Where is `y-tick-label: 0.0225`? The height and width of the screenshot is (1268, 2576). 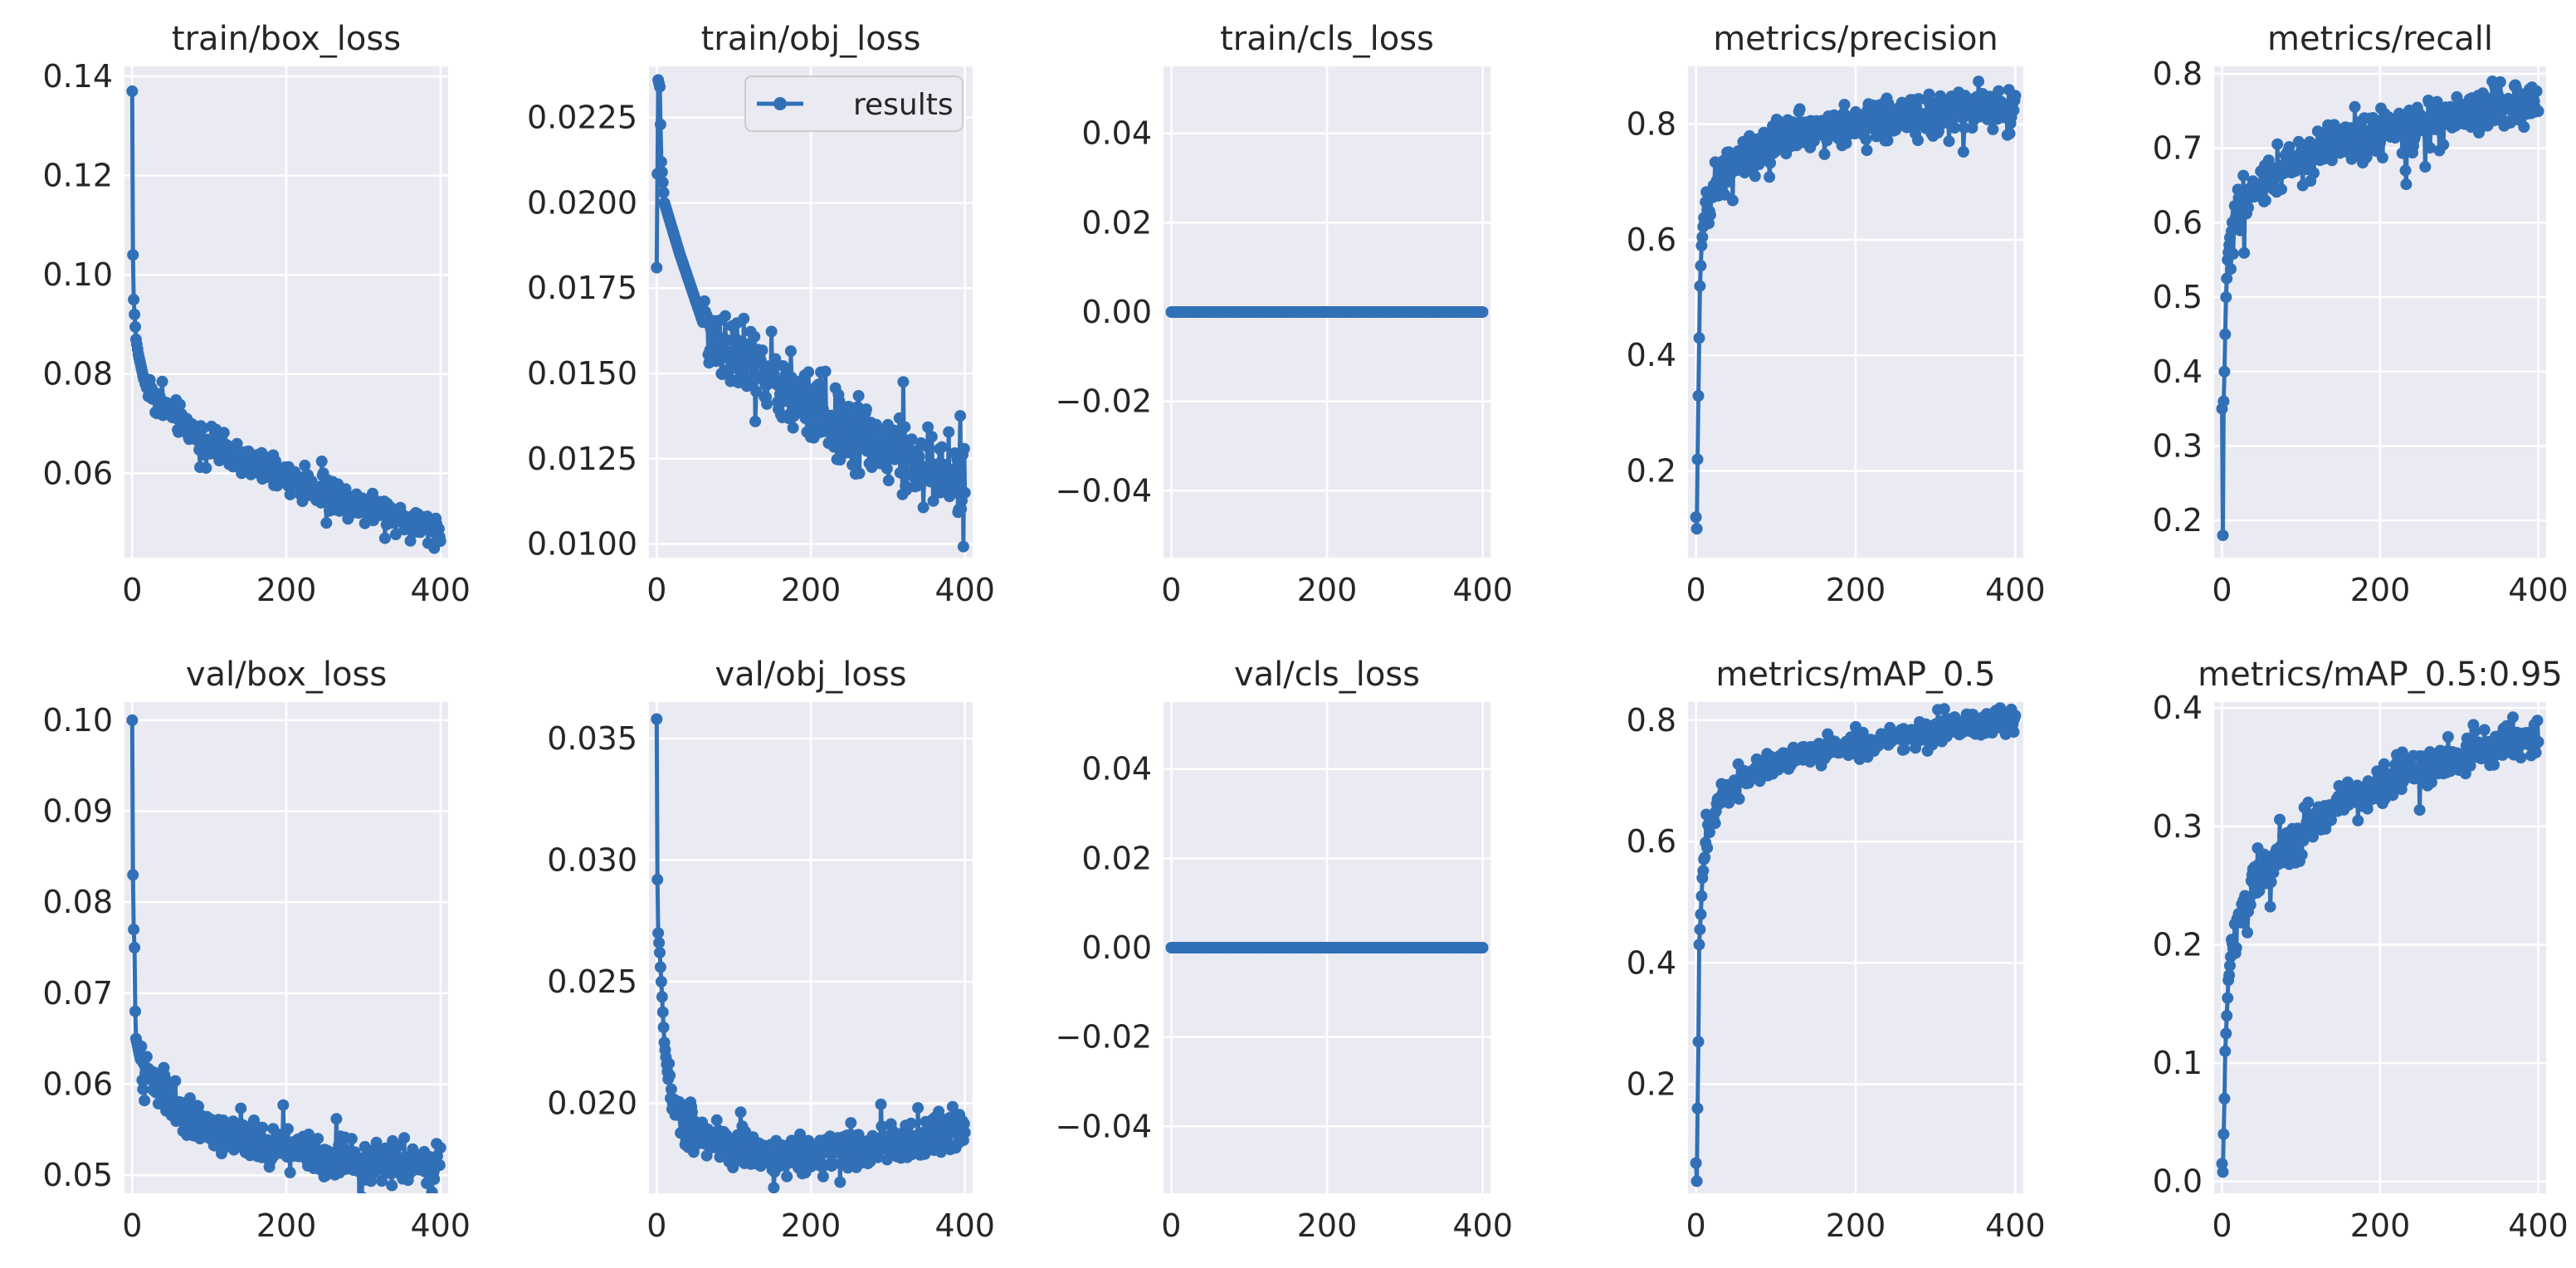 y-tick-label: 0.0225 is located at coordinates (582, 118).